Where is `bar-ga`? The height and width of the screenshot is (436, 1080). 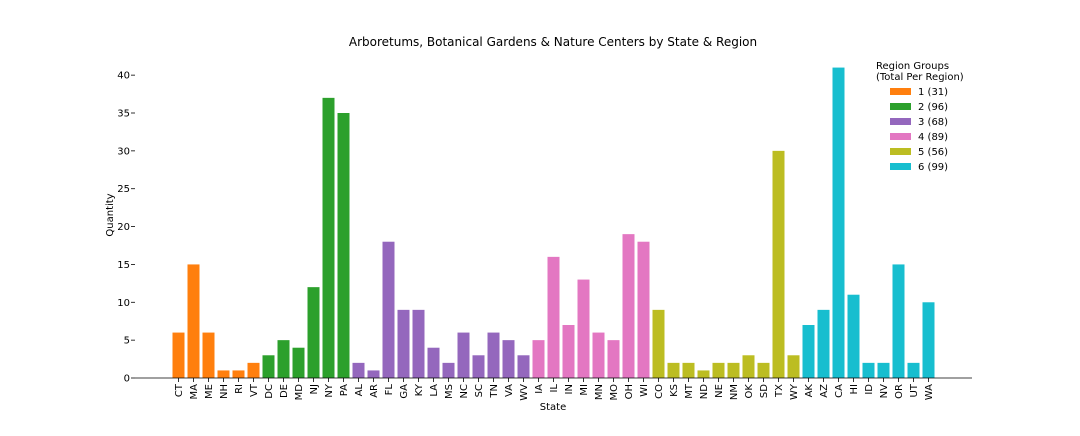 bar-ga is located at coordinates (403, 343).